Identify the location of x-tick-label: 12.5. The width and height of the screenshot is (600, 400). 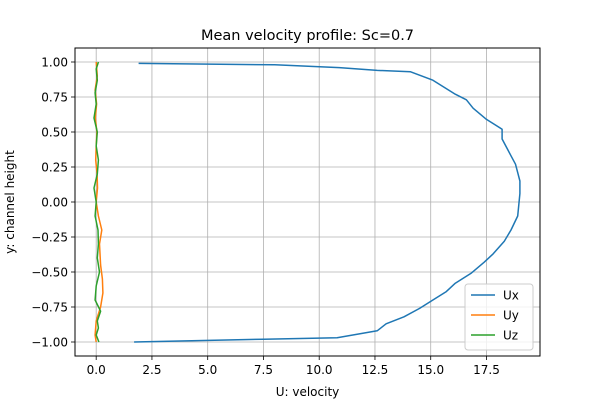
(375, 370).